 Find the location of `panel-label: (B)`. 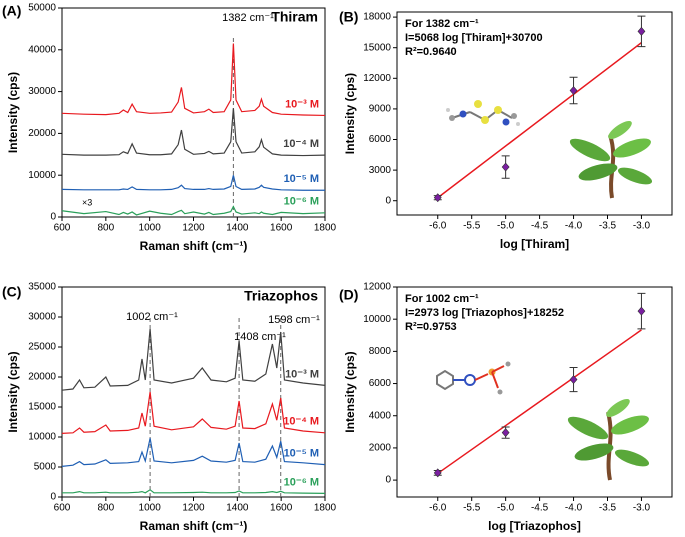

panel-label: (B) is located at coordinates (348, 17).